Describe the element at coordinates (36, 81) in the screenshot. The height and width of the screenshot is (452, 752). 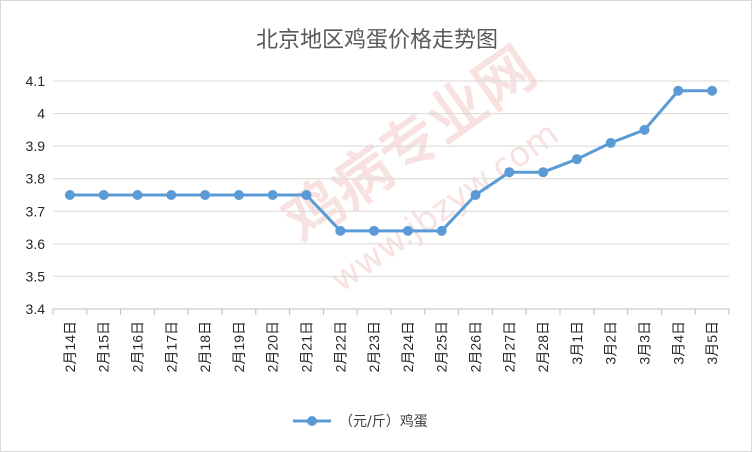
I see `y-tick-label: 4.1` at that location.